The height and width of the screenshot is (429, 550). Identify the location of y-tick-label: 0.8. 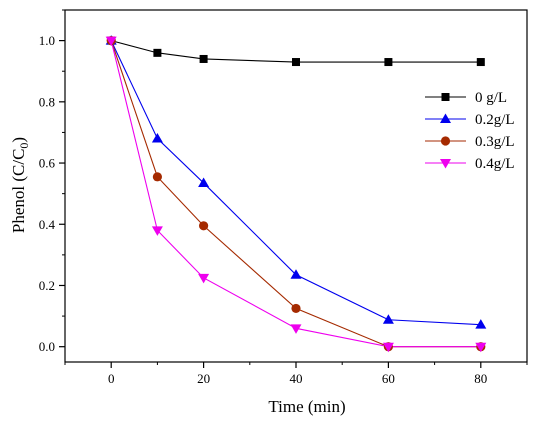
(47, 101).